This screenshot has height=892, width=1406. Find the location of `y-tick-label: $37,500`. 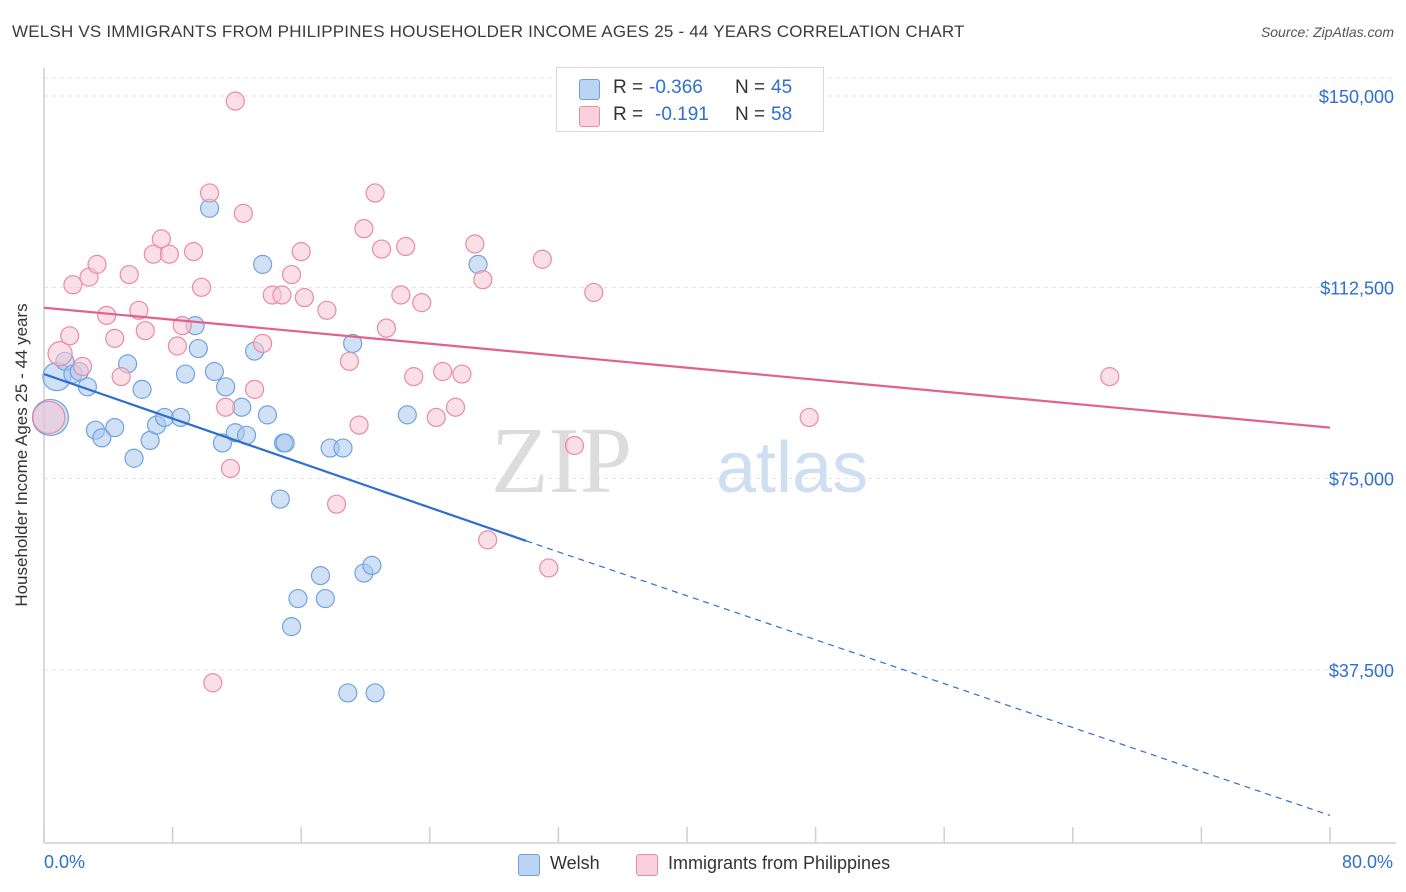

y-tick-label: $37,500 is located at coordinates (1361, 671).